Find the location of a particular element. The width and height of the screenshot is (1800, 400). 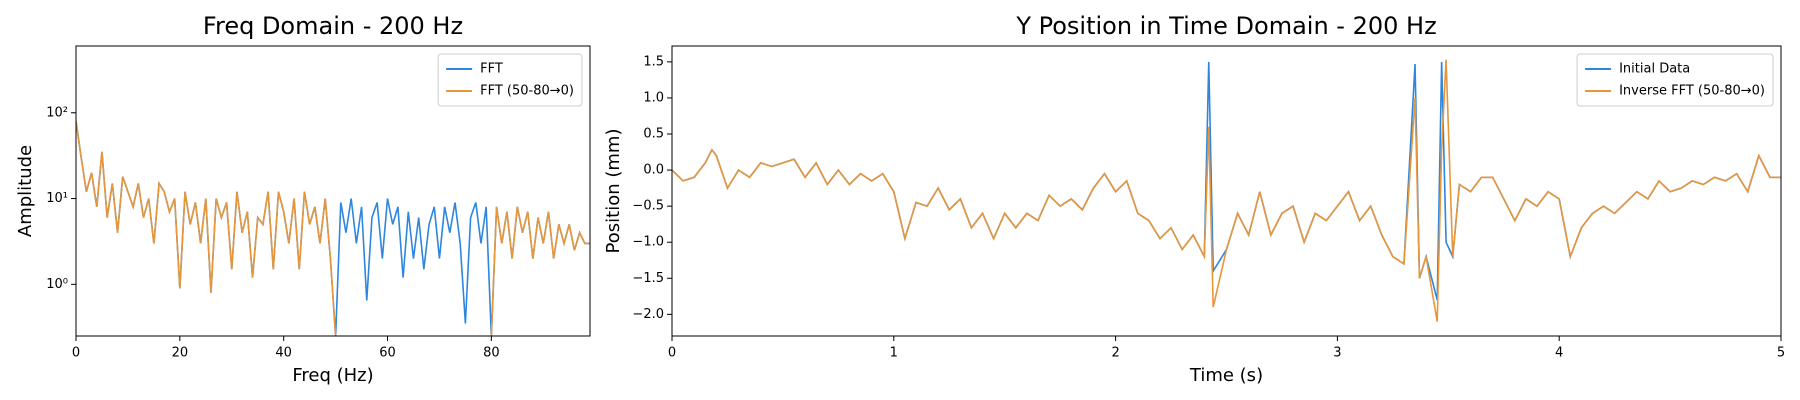

y-tick-label: −0.5 is located at coordinates (648, 206).